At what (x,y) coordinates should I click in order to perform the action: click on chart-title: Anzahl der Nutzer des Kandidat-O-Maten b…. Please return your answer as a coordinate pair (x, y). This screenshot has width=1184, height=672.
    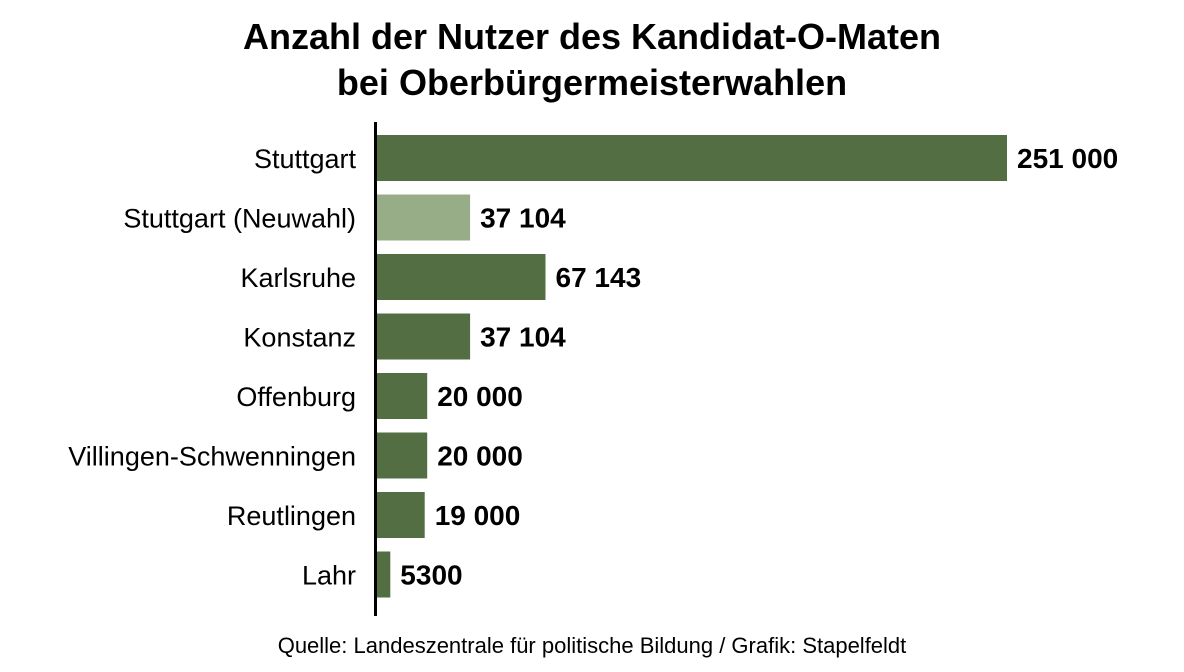
    Looking at the image, I should click on (592, 60).